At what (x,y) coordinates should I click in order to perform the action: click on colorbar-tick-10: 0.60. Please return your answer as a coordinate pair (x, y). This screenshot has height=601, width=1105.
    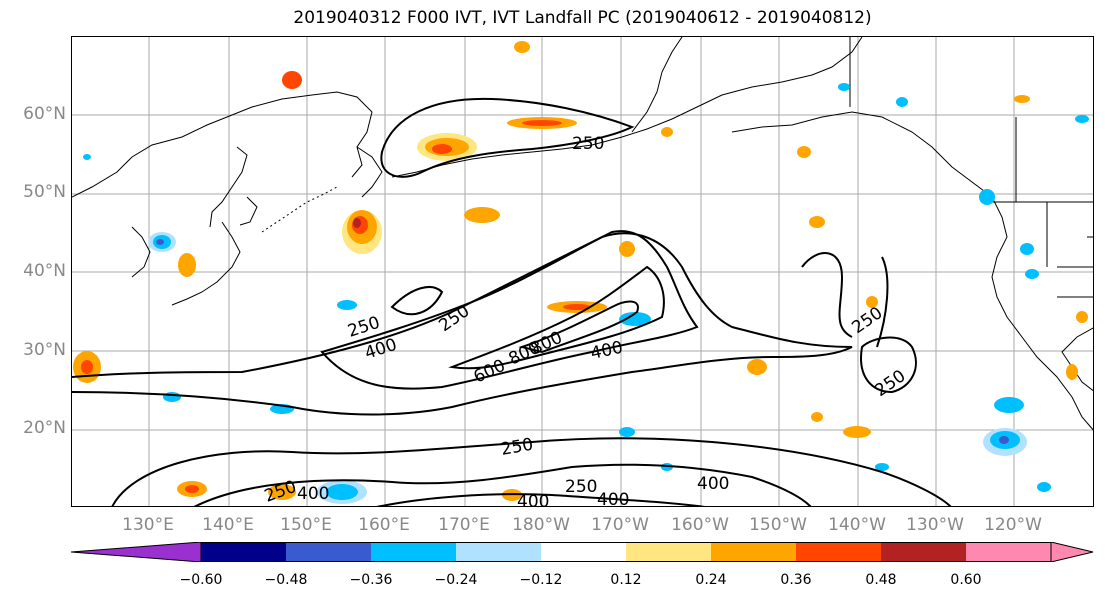
    Looking at the image, I should click on (966, 580).